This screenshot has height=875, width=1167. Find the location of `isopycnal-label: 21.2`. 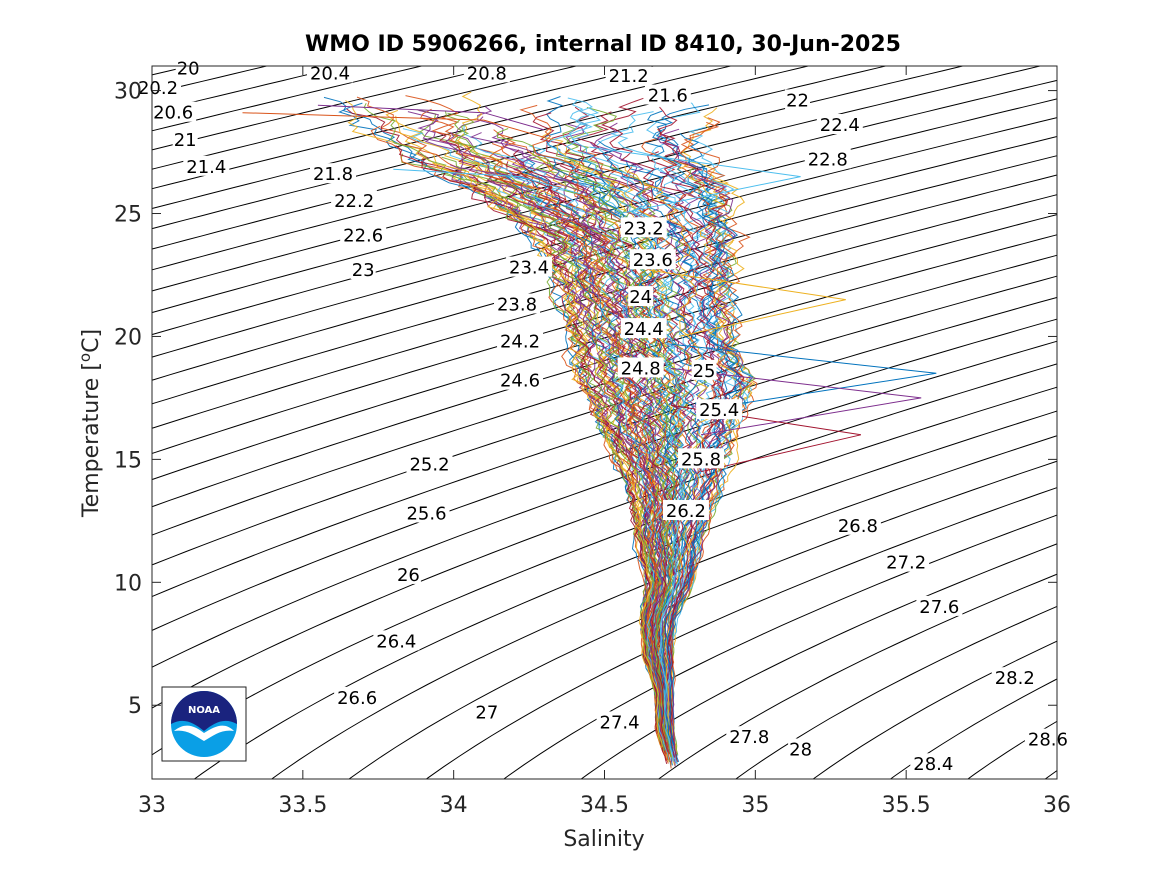

isopycnal-label: 21.2 is located at coordinates (629, 76).